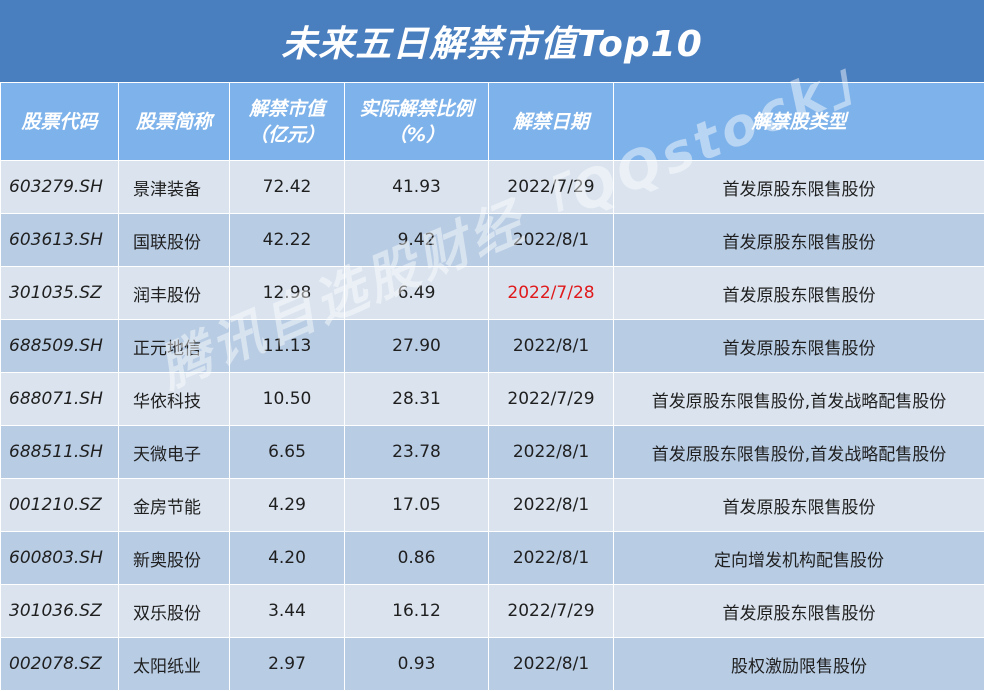  I want to click on cell-value: 3.44, so click(287, 611).